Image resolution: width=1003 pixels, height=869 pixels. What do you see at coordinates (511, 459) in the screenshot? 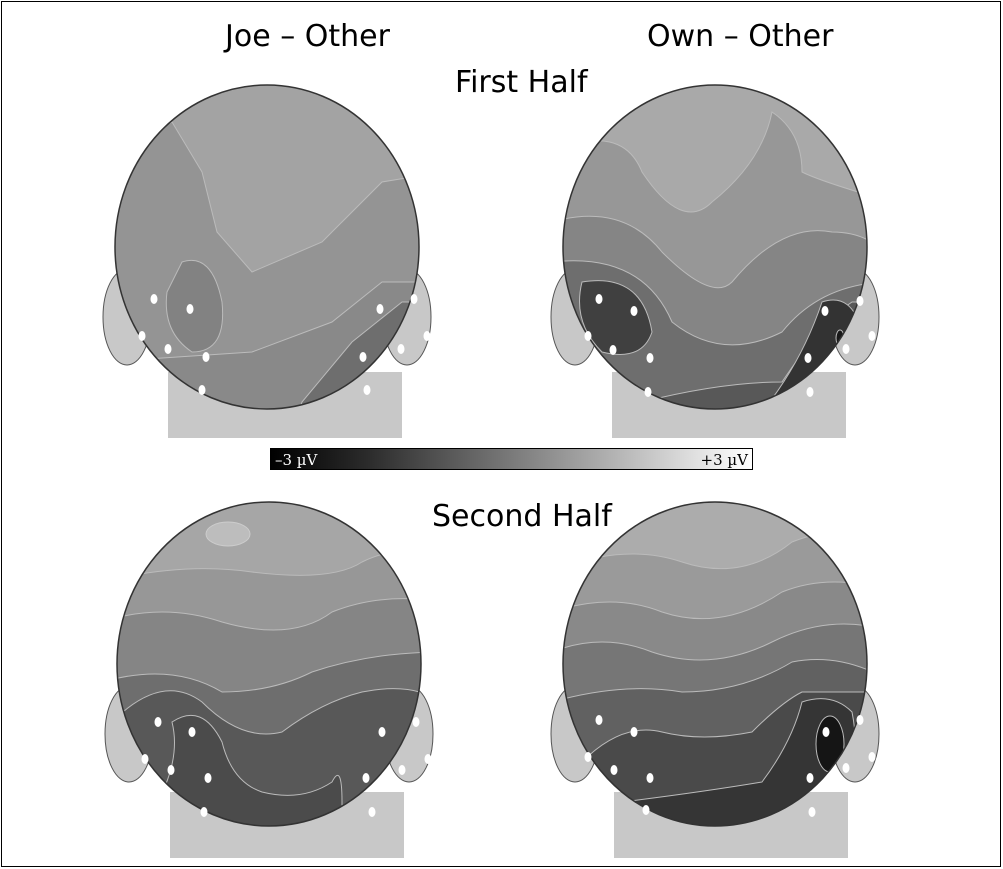
I see `colorbar: –3 µV +3 µV` at bounding box center [511, 459].